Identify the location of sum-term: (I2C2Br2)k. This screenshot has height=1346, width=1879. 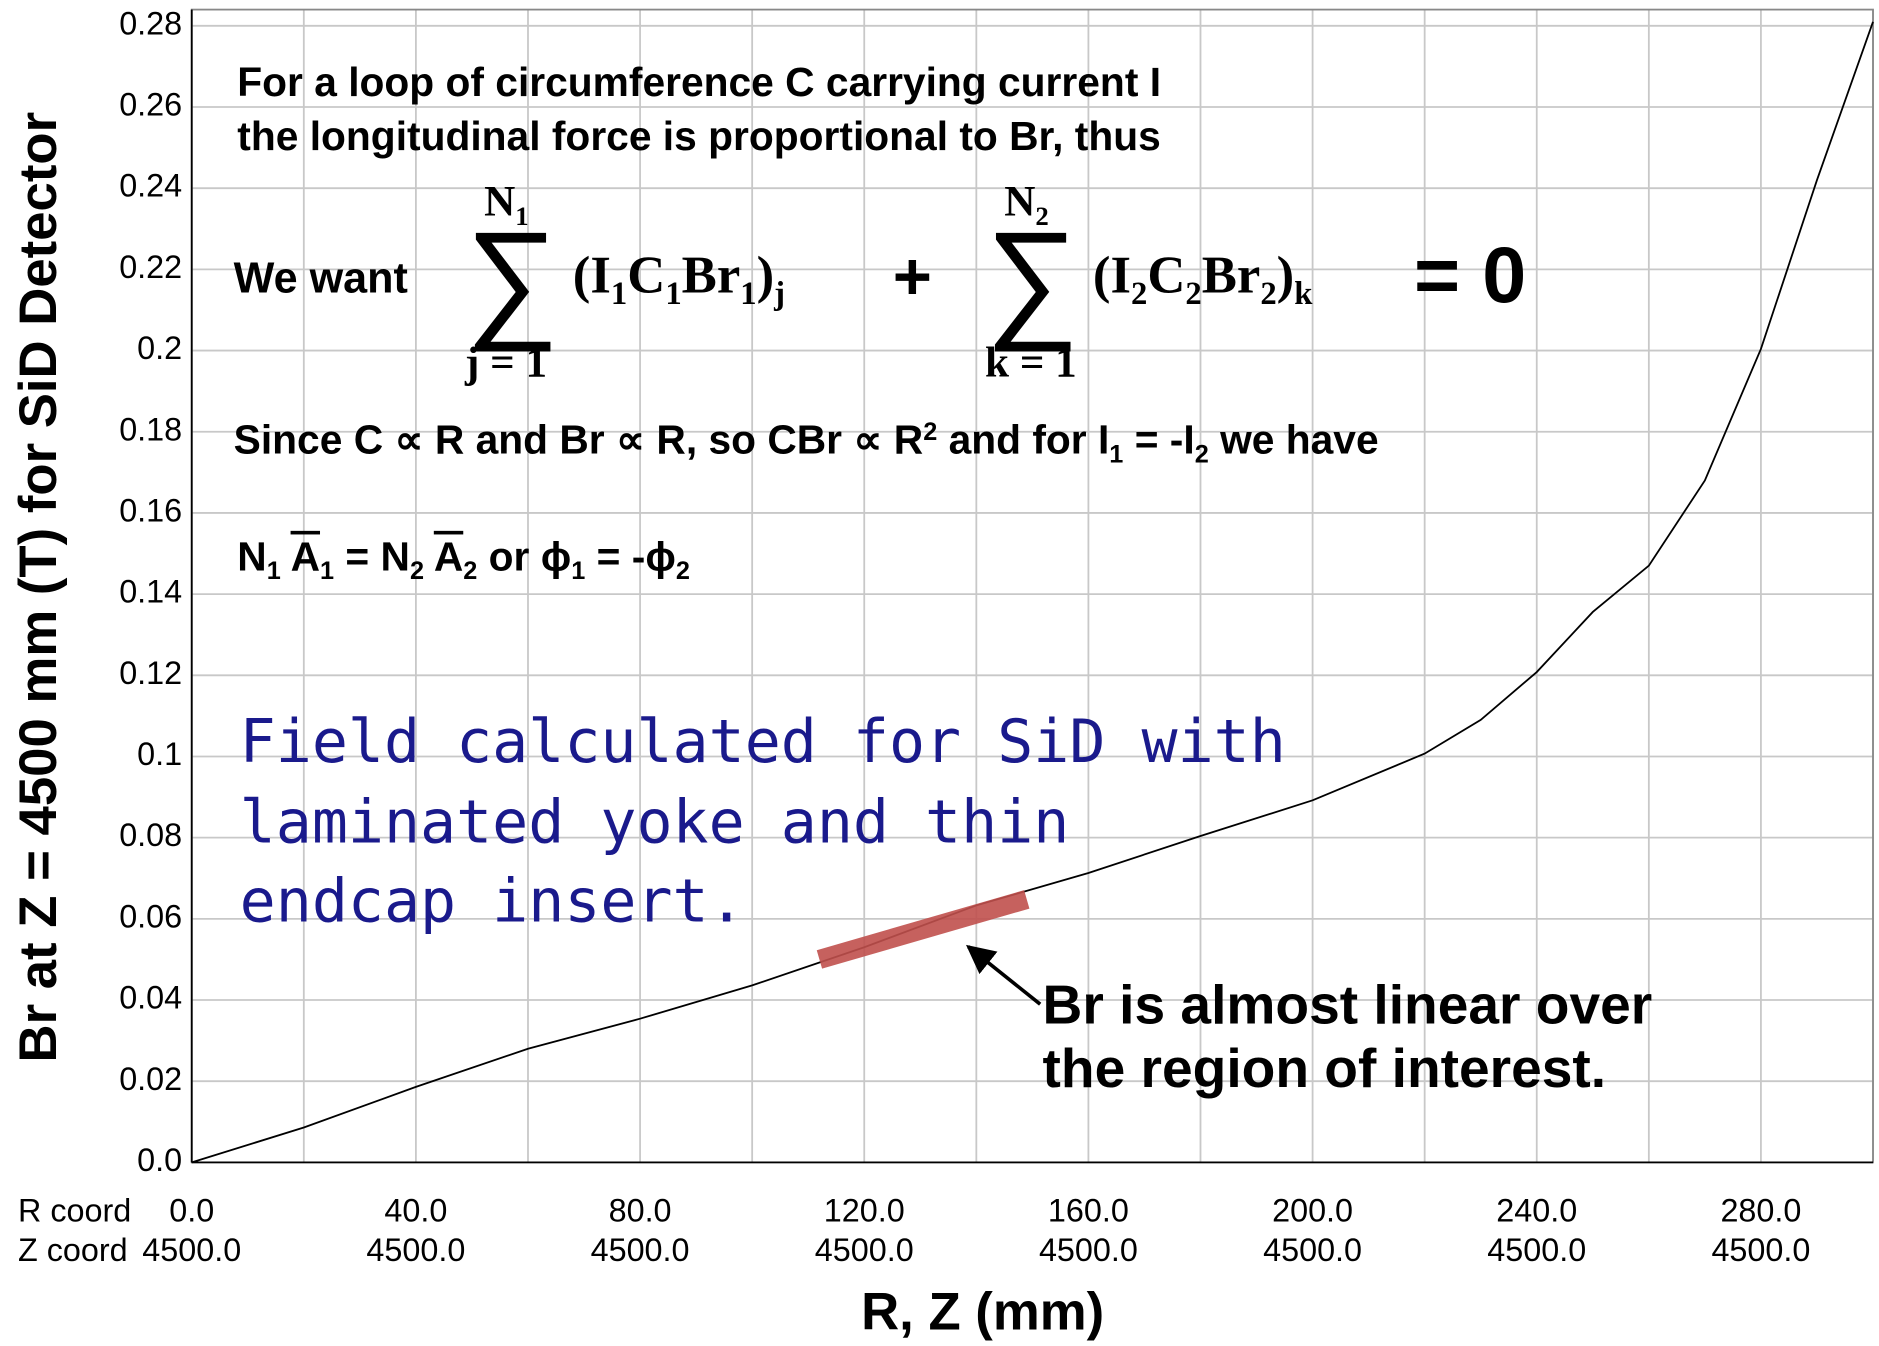
(1203, 279).